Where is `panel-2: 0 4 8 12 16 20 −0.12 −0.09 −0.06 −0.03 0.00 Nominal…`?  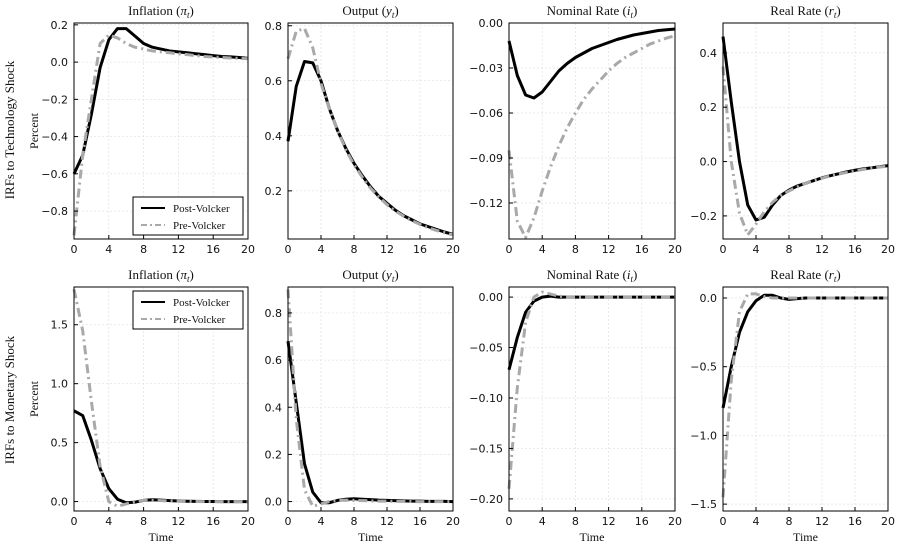
panel-2: 0 4 8 12 16 20 −0.12 −0.09 −0.06 −0.03 0.00 Nominal… is located at coordinates (575, 129).